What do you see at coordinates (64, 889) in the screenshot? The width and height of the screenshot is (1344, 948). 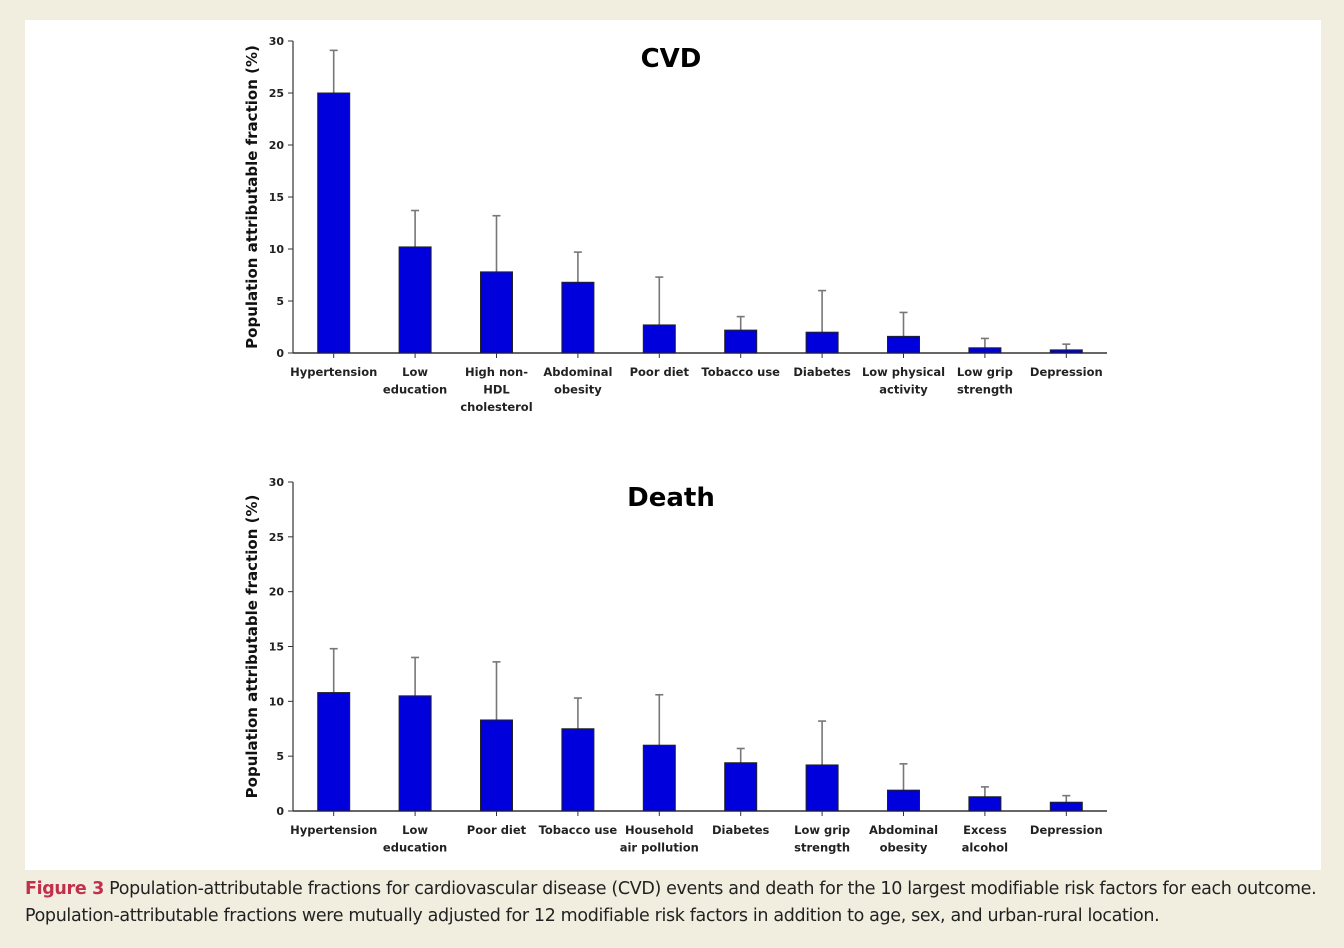 I see `figure-label: Figure 3` at bounding box center [64, 889].